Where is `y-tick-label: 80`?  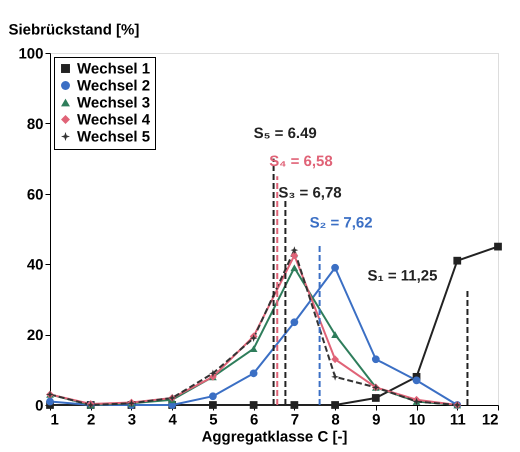 y-tick-label: 80 is located at coordinates (35, 124).